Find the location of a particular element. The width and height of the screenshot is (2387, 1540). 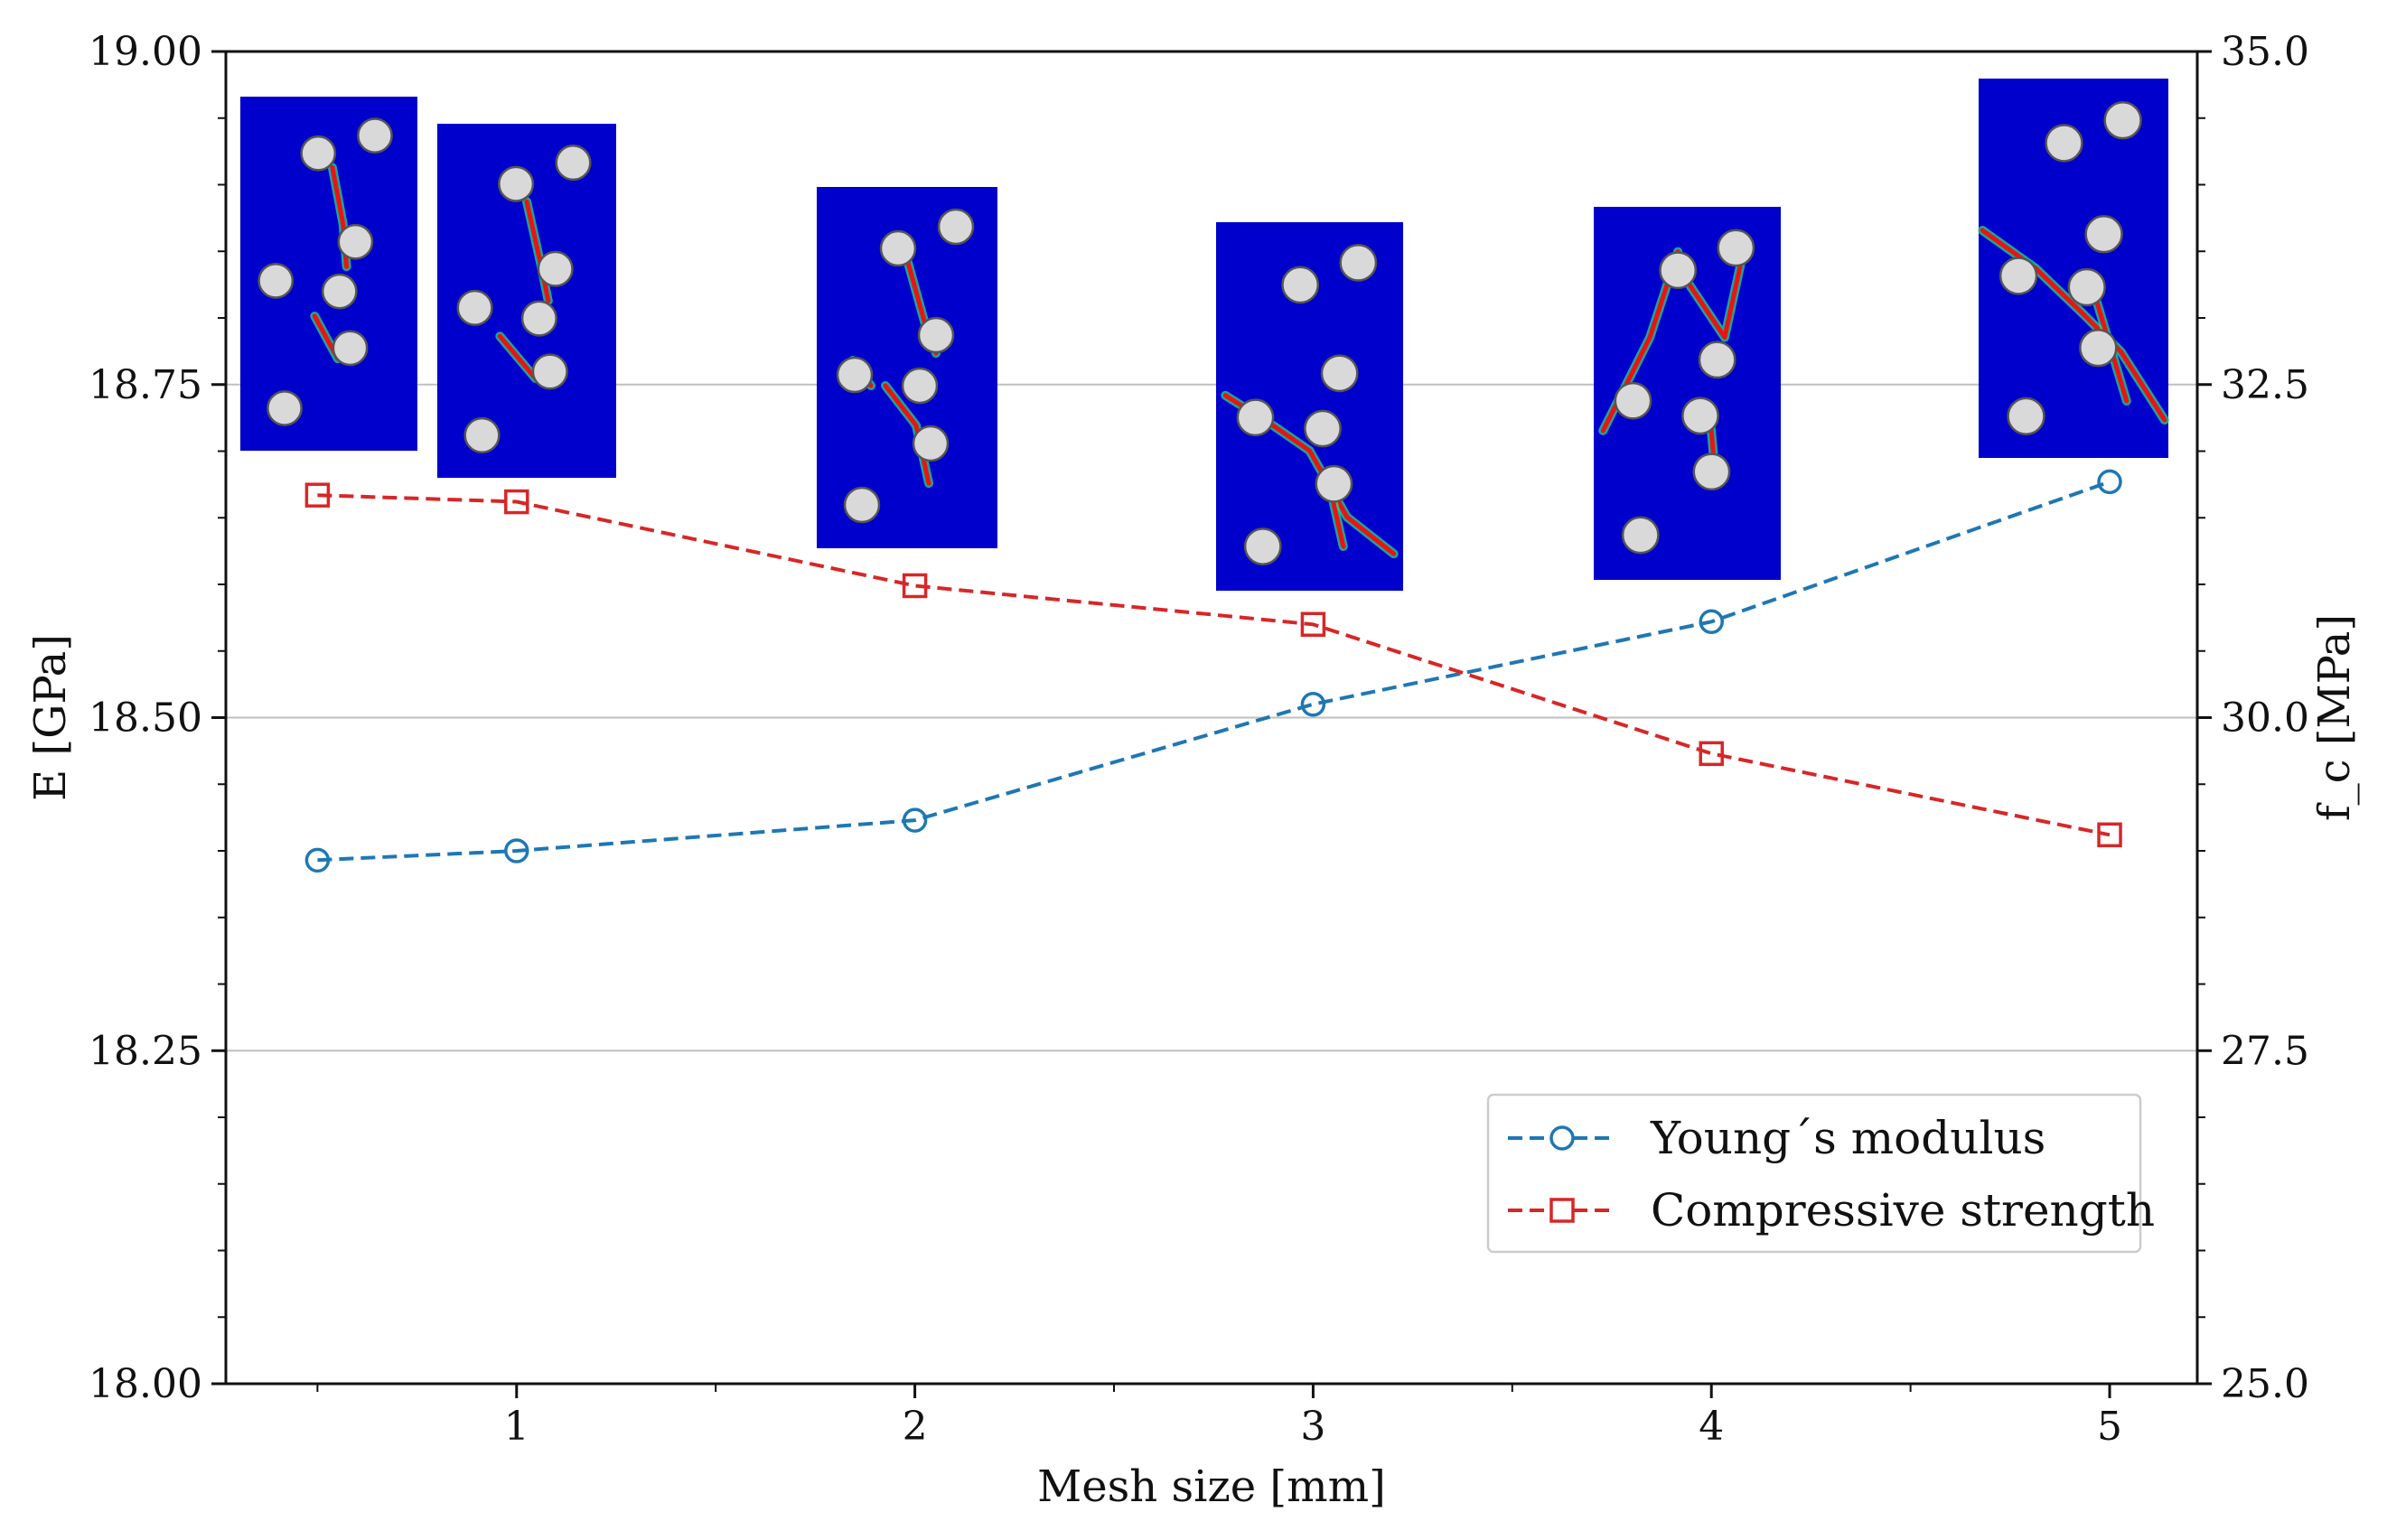

y-right-tick-label: 32.5 is located at coordinates (2265, 385).